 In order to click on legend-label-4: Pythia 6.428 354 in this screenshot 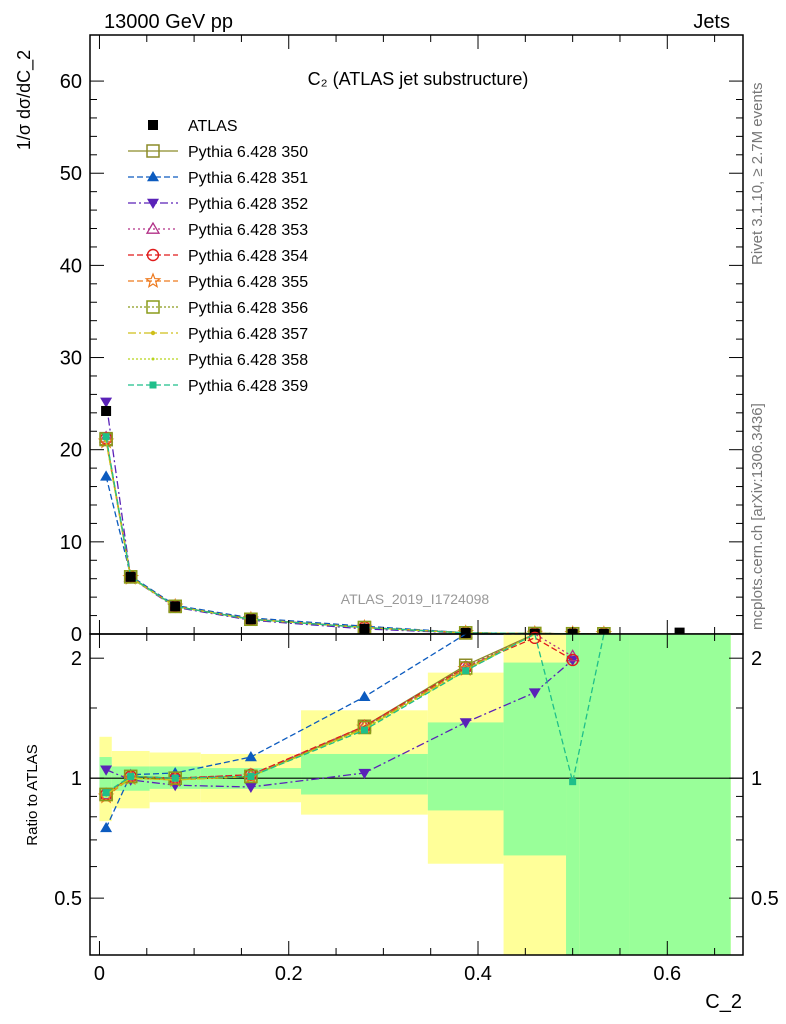, I will do `click(248, 256)`.